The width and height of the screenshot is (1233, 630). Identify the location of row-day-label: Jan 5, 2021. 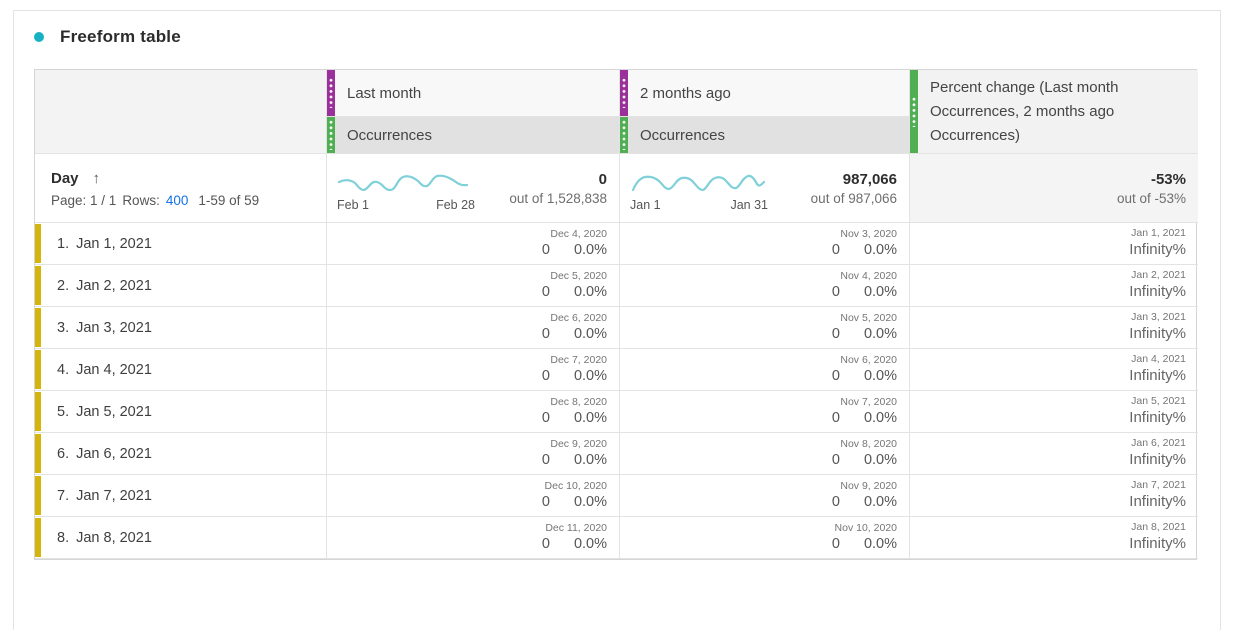
(114, 411).